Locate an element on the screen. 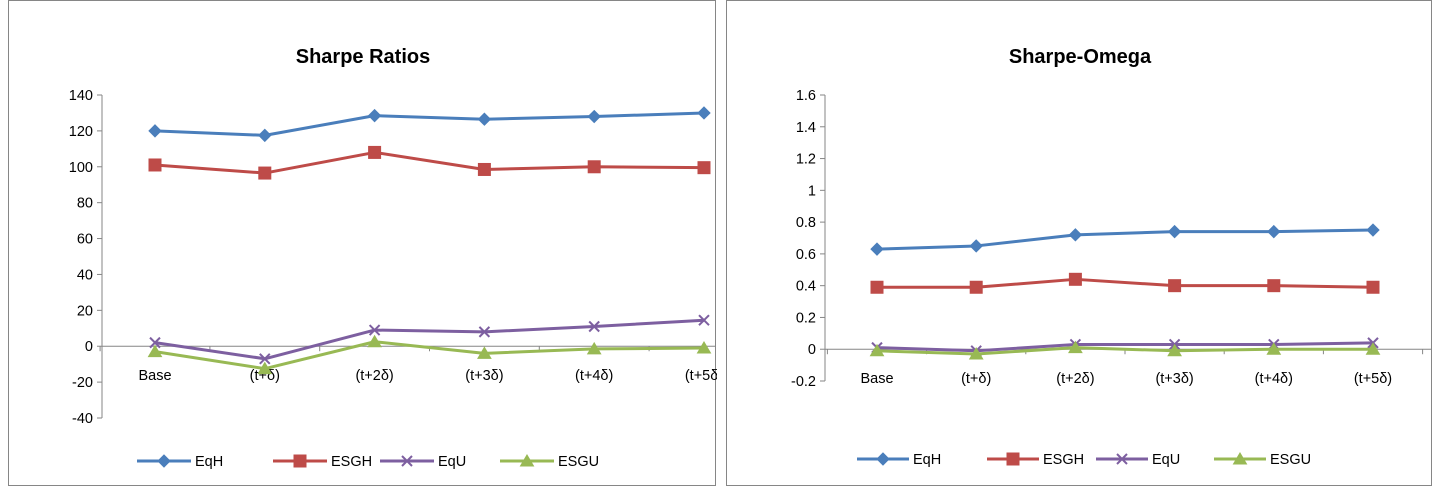  y-tick-label: 1 is located at coordinates (812, 191).